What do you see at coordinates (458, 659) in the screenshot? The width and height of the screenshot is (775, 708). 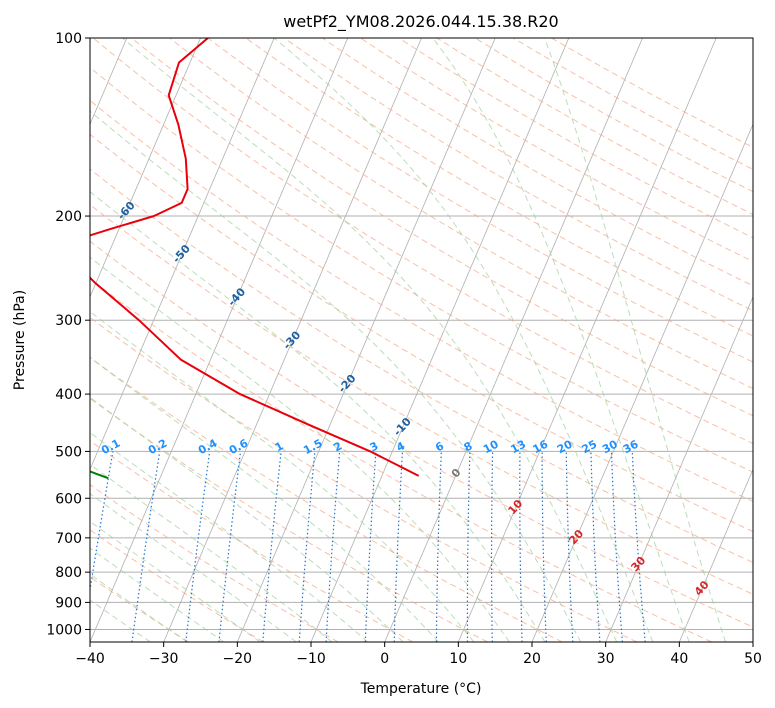 I see `x-tick-label: 10` at bounding box center [458, 659].